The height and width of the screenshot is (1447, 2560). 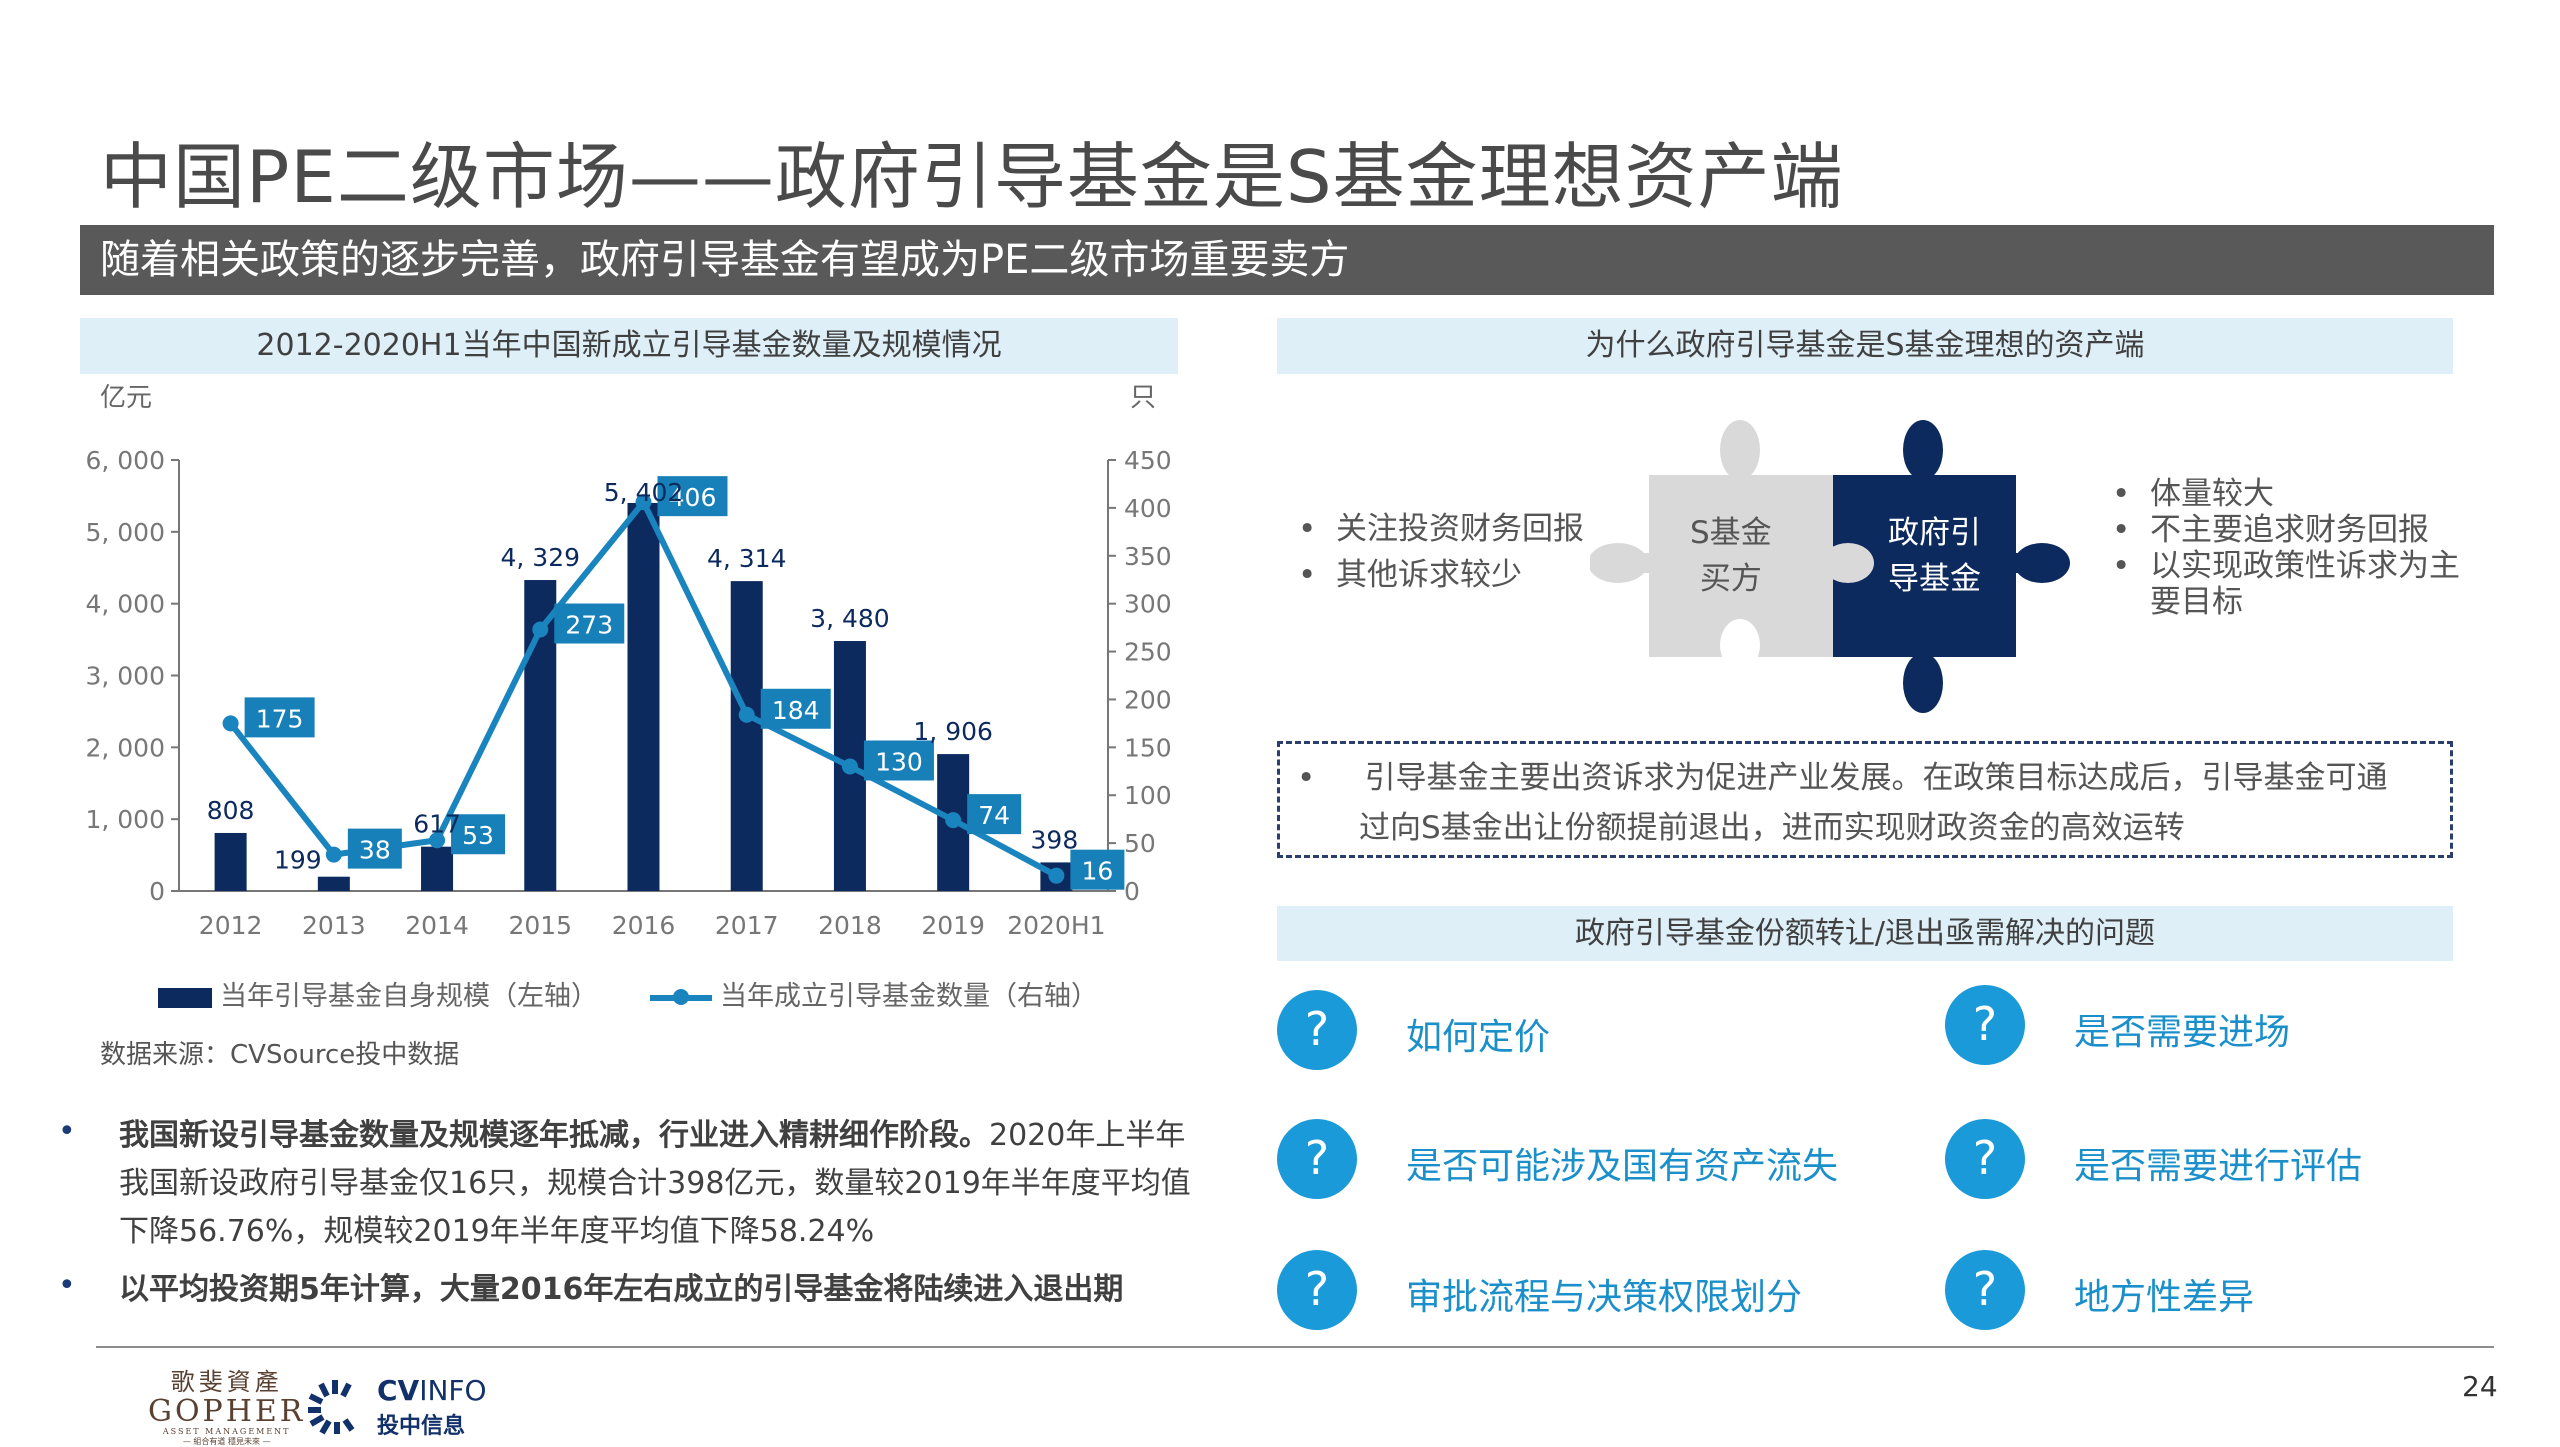 I want to click on note-box, so click(x=1865, y=799).